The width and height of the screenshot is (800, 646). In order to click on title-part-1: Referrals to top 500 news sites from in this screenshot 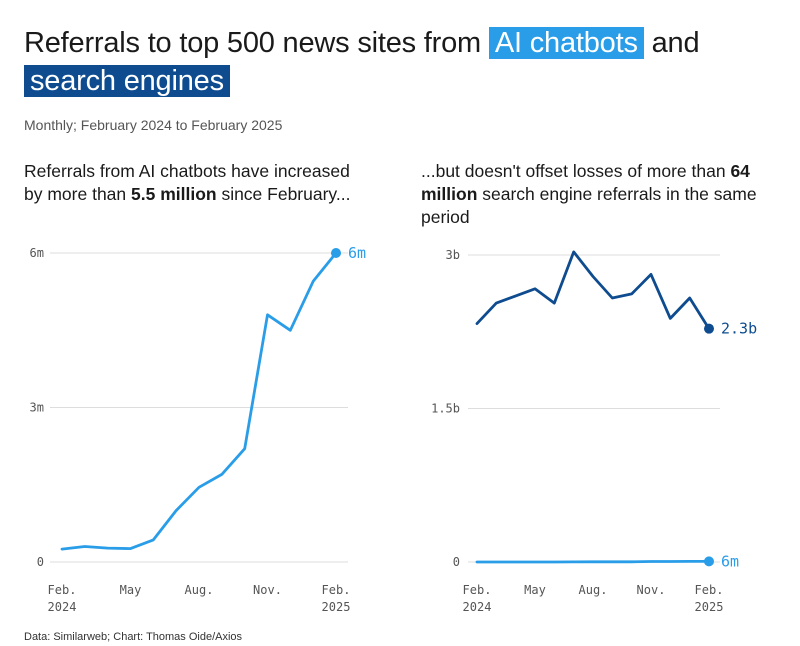, I will do `click(252, 43)`.